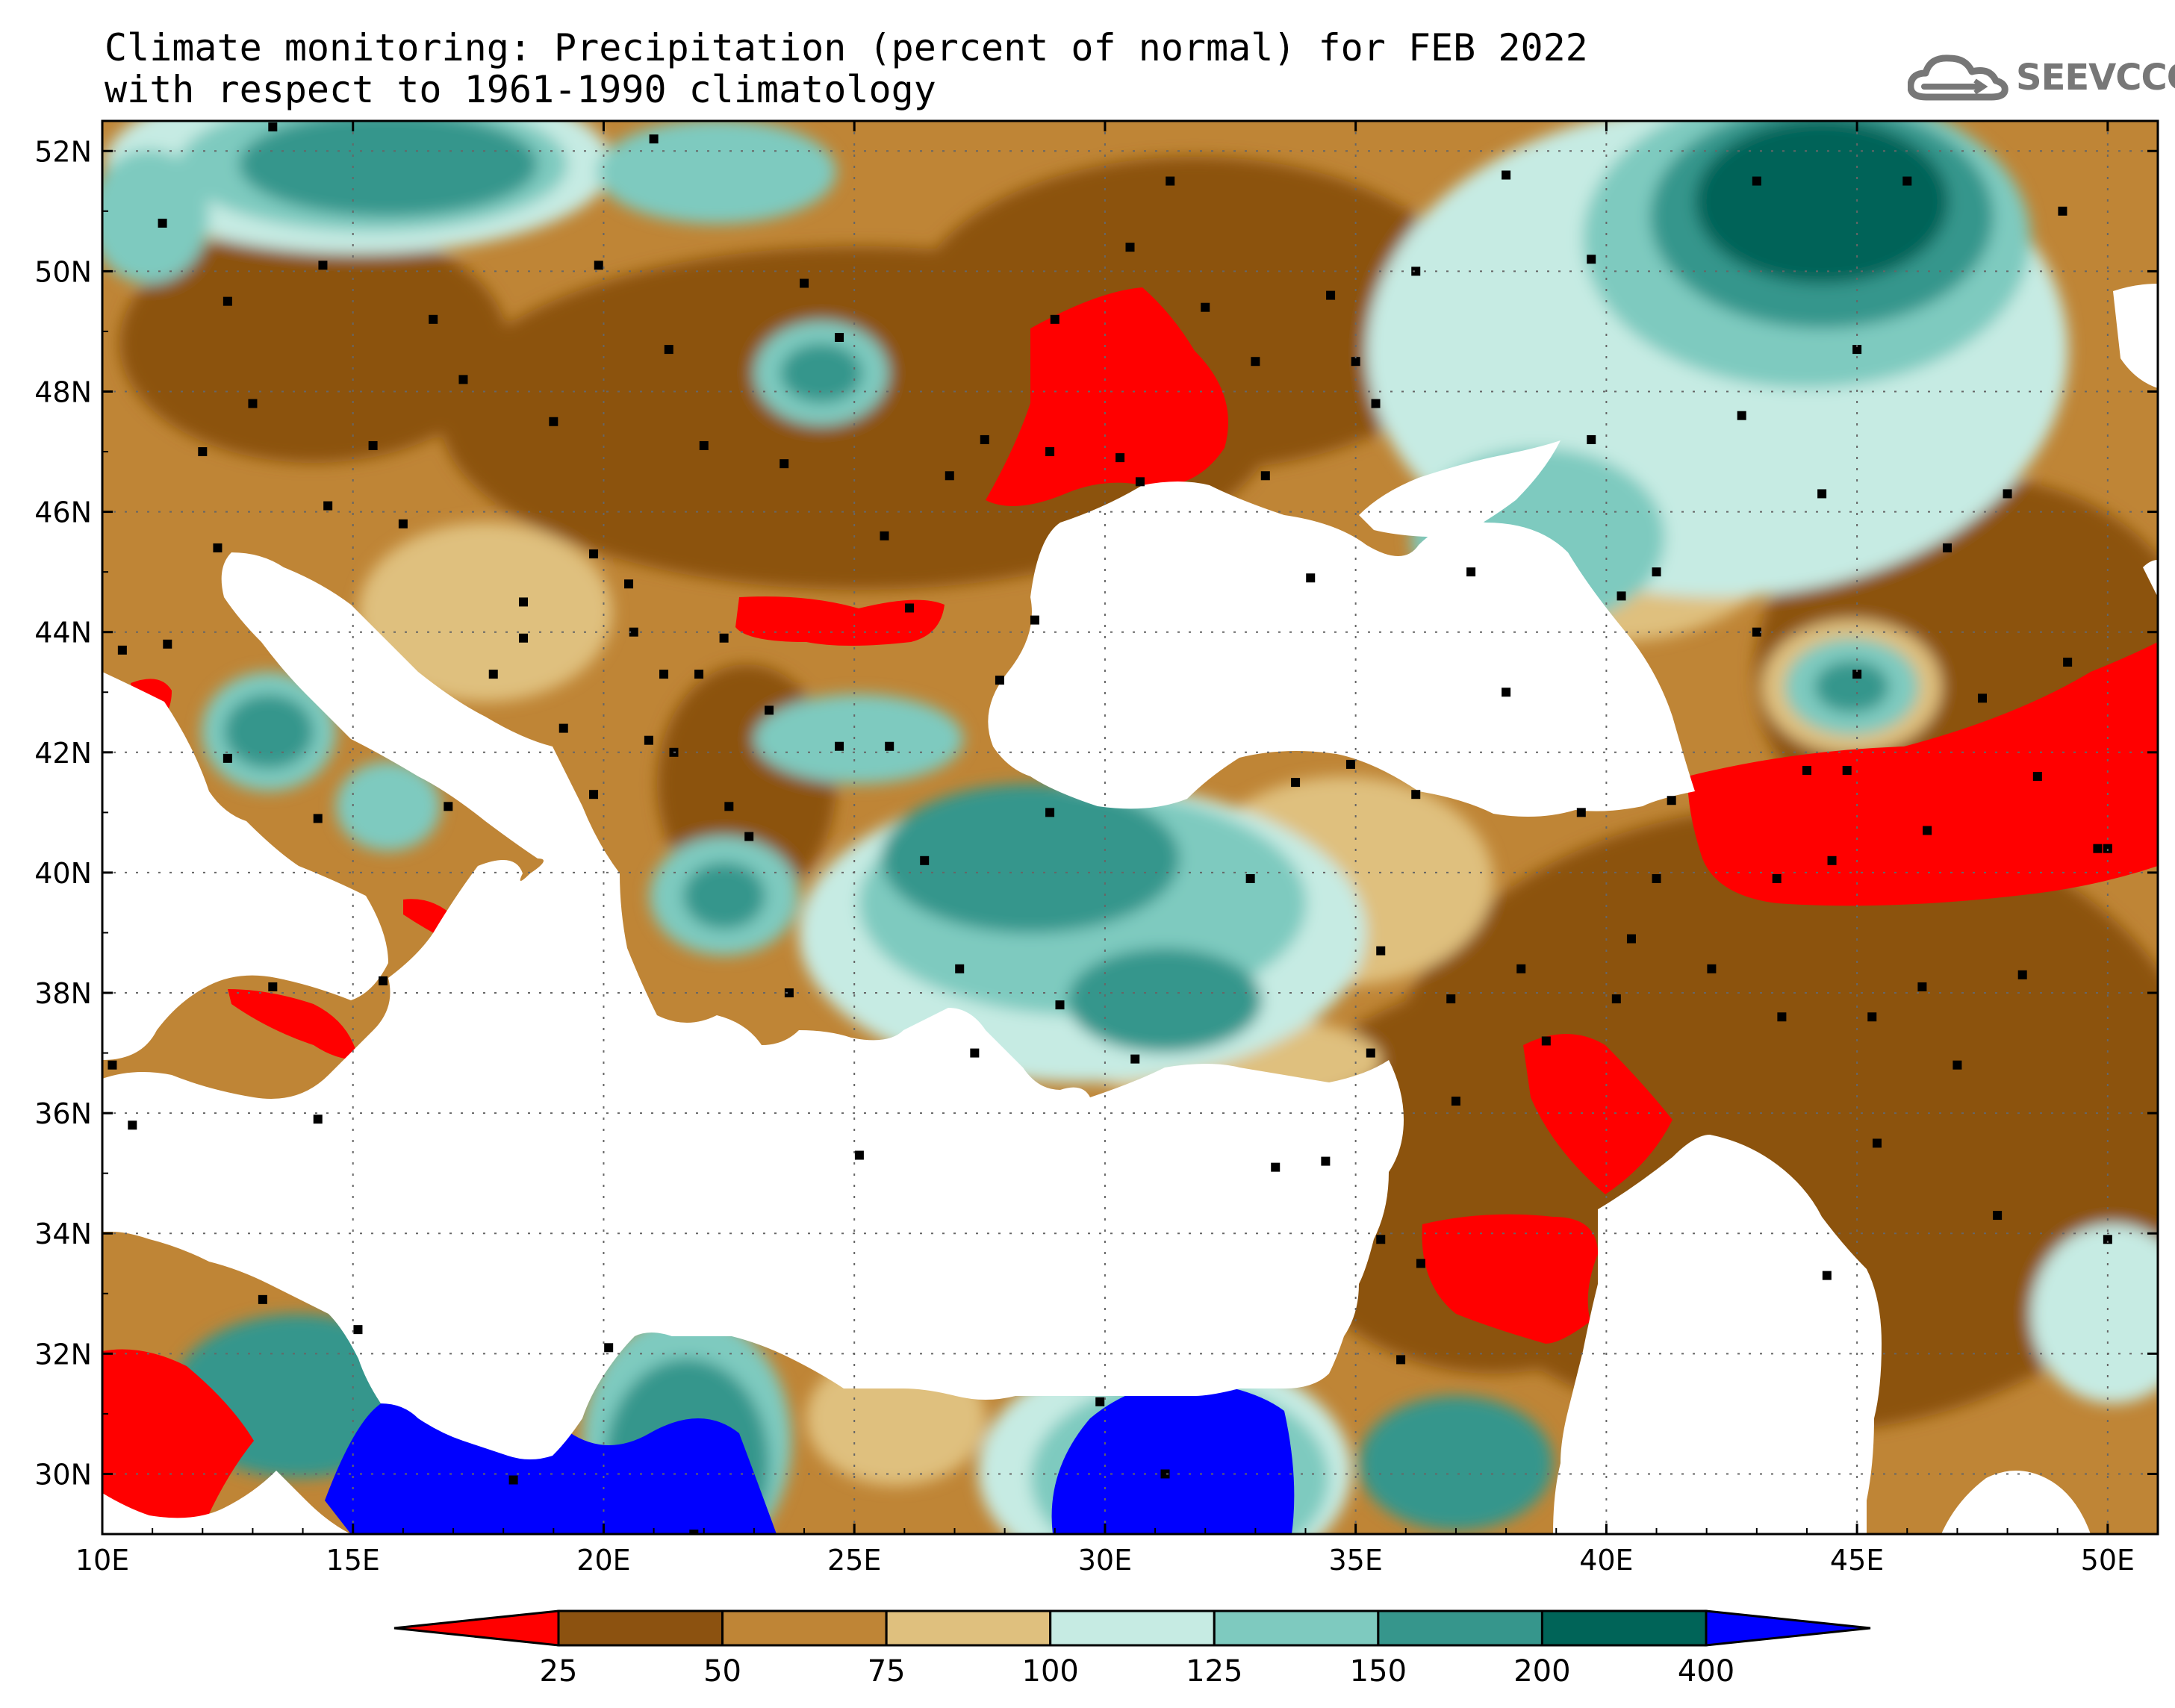  Describe the element at coordinates (63, 873) in the screenshot. I see `lat-tick-label: 40N` at that location.